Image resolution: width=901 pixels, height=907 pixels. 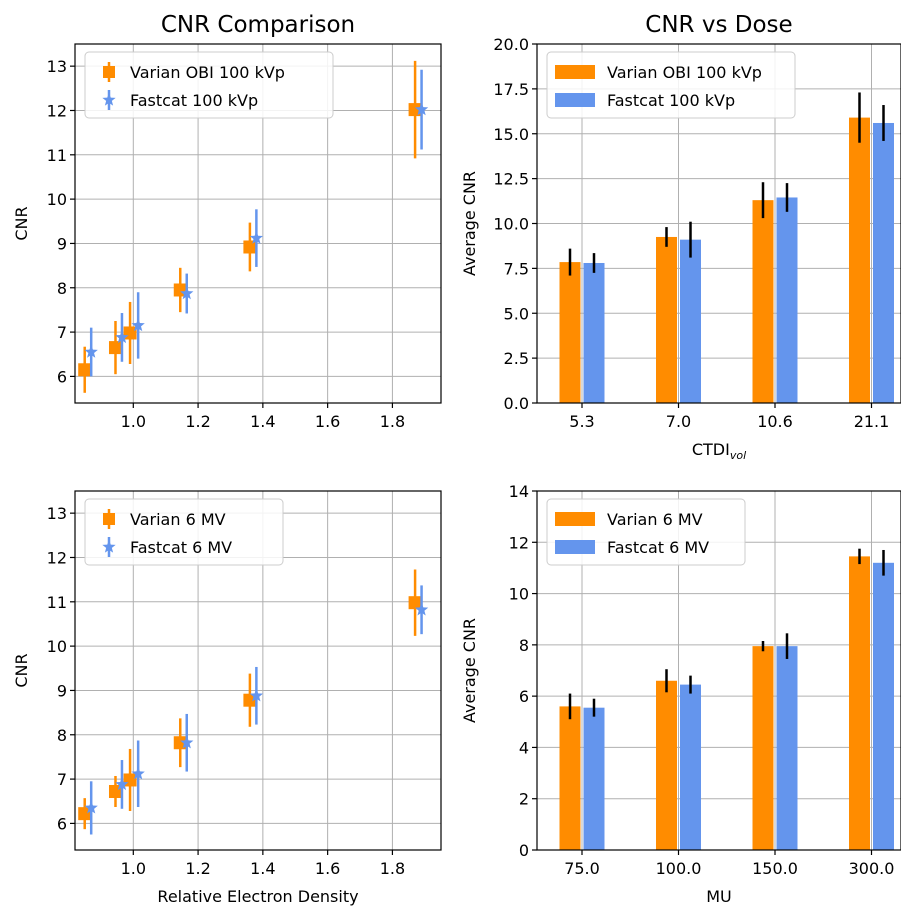 I want to click on x-tick-label: 7.0, so click(x=678, y=421).